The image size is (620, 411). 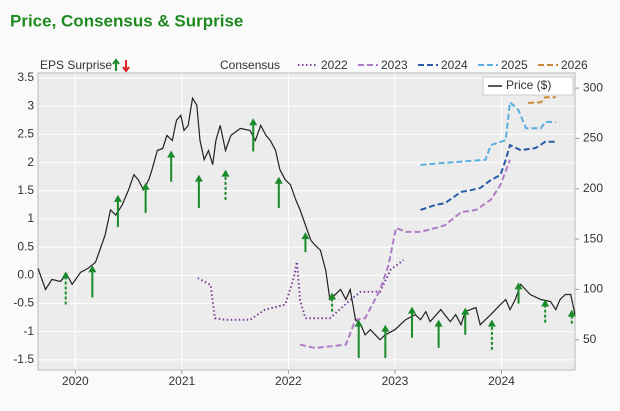 I want to click on x-tick-label: 2020, so click(x=75, y=381).